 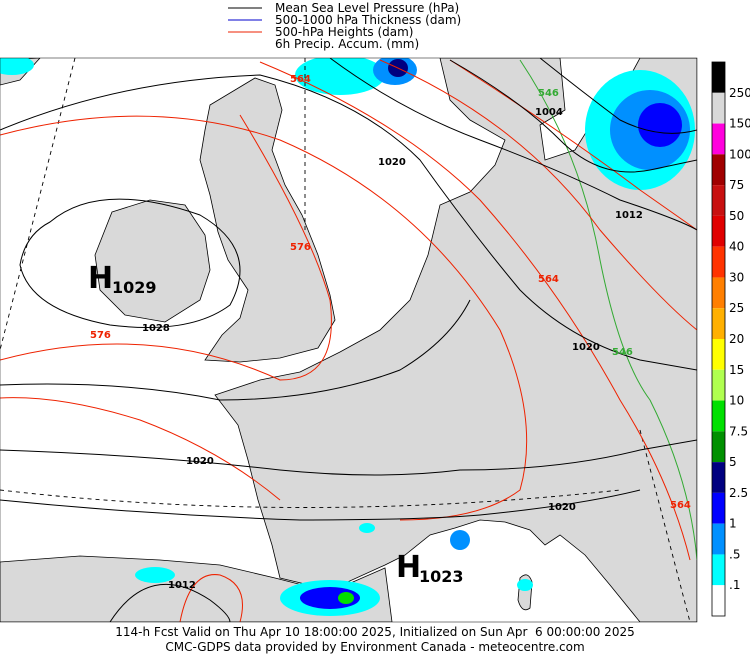 I want to click on colorbar-label: 5, so click(x=733, y=462).